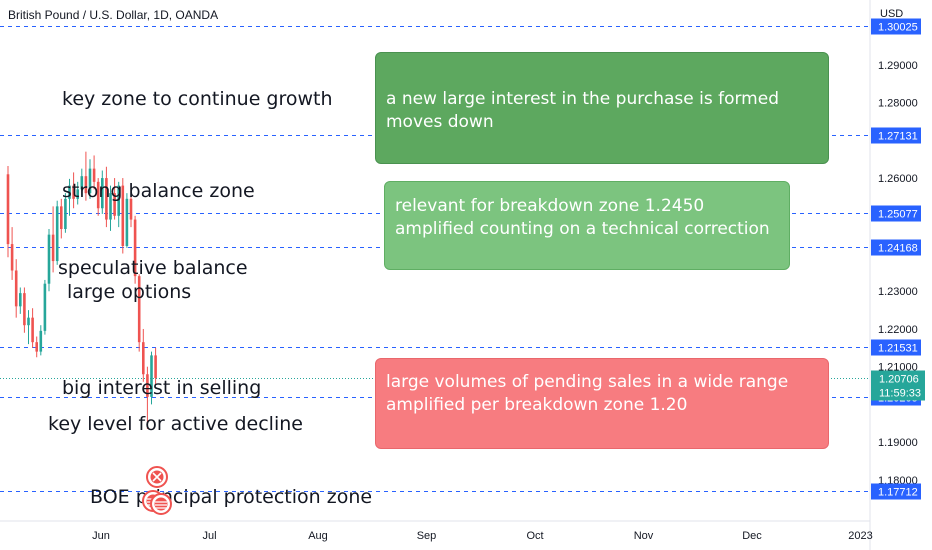 The height and width of the screenshot is (550, 932). What do you see at coordinates (427, 536) in the screenshot?
I see `x-tick-label: Sep` at bounding box center [427, 536].